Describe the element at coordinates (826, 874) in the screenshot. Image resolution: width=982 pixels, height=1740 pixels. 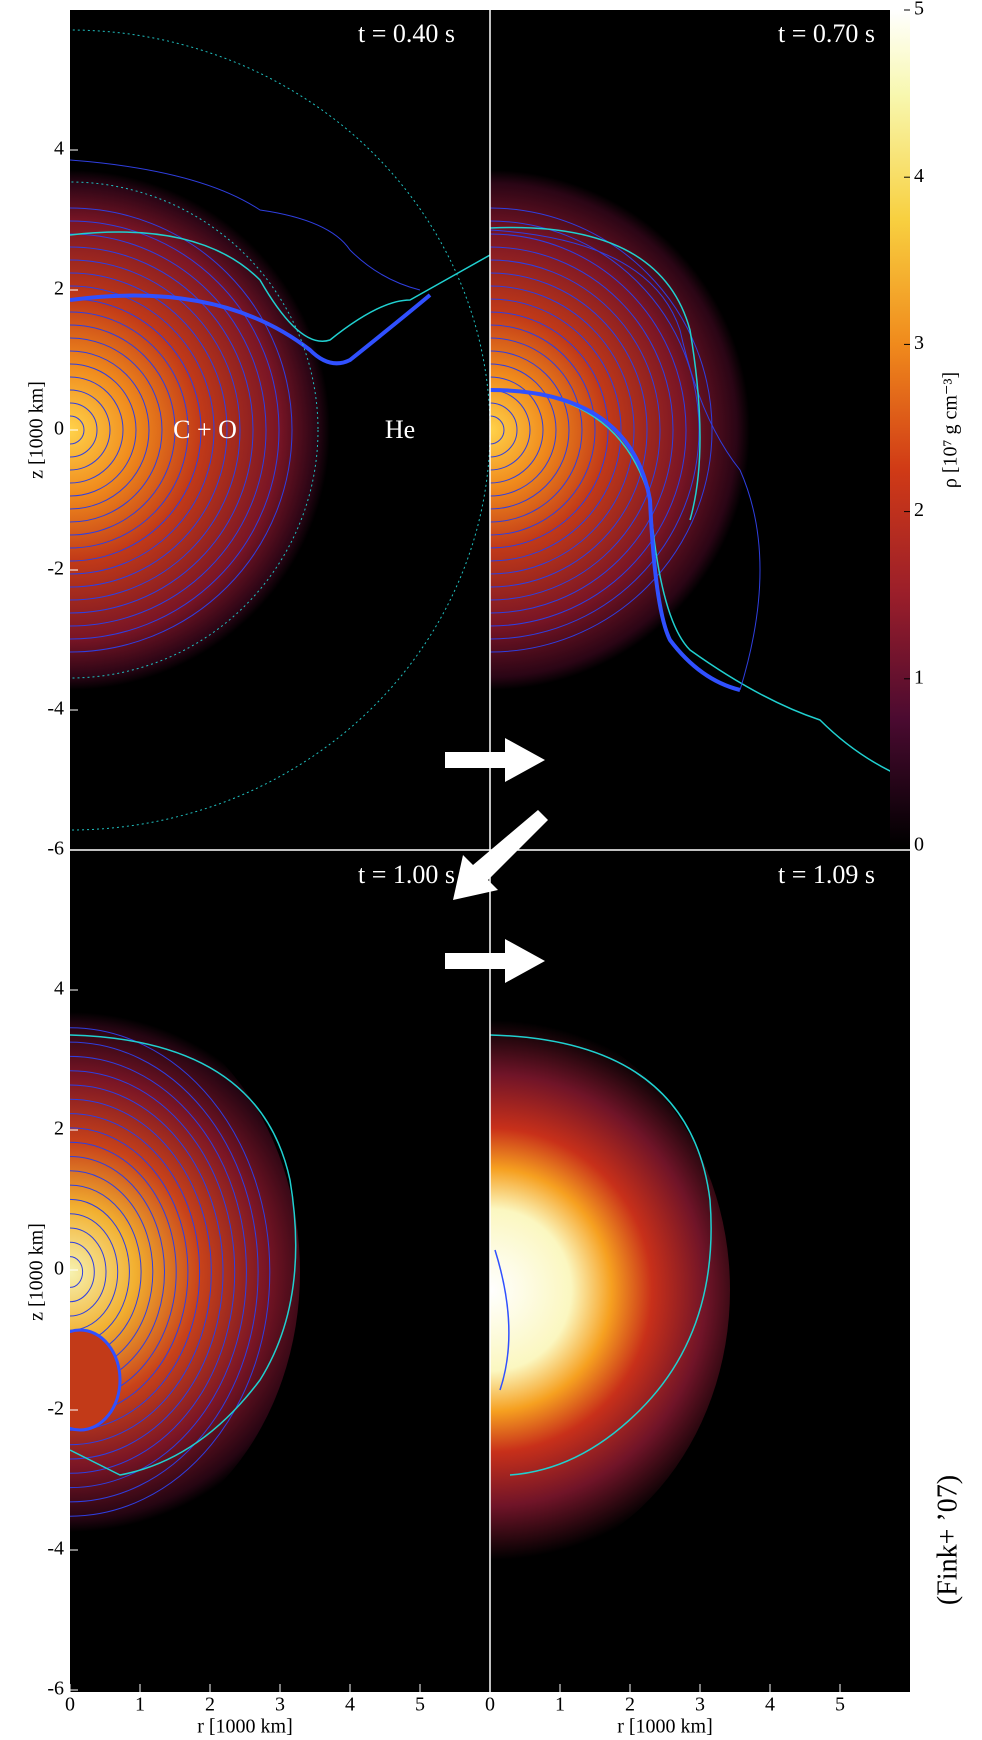
I see `time-label: t = 1.09 s` at that location.